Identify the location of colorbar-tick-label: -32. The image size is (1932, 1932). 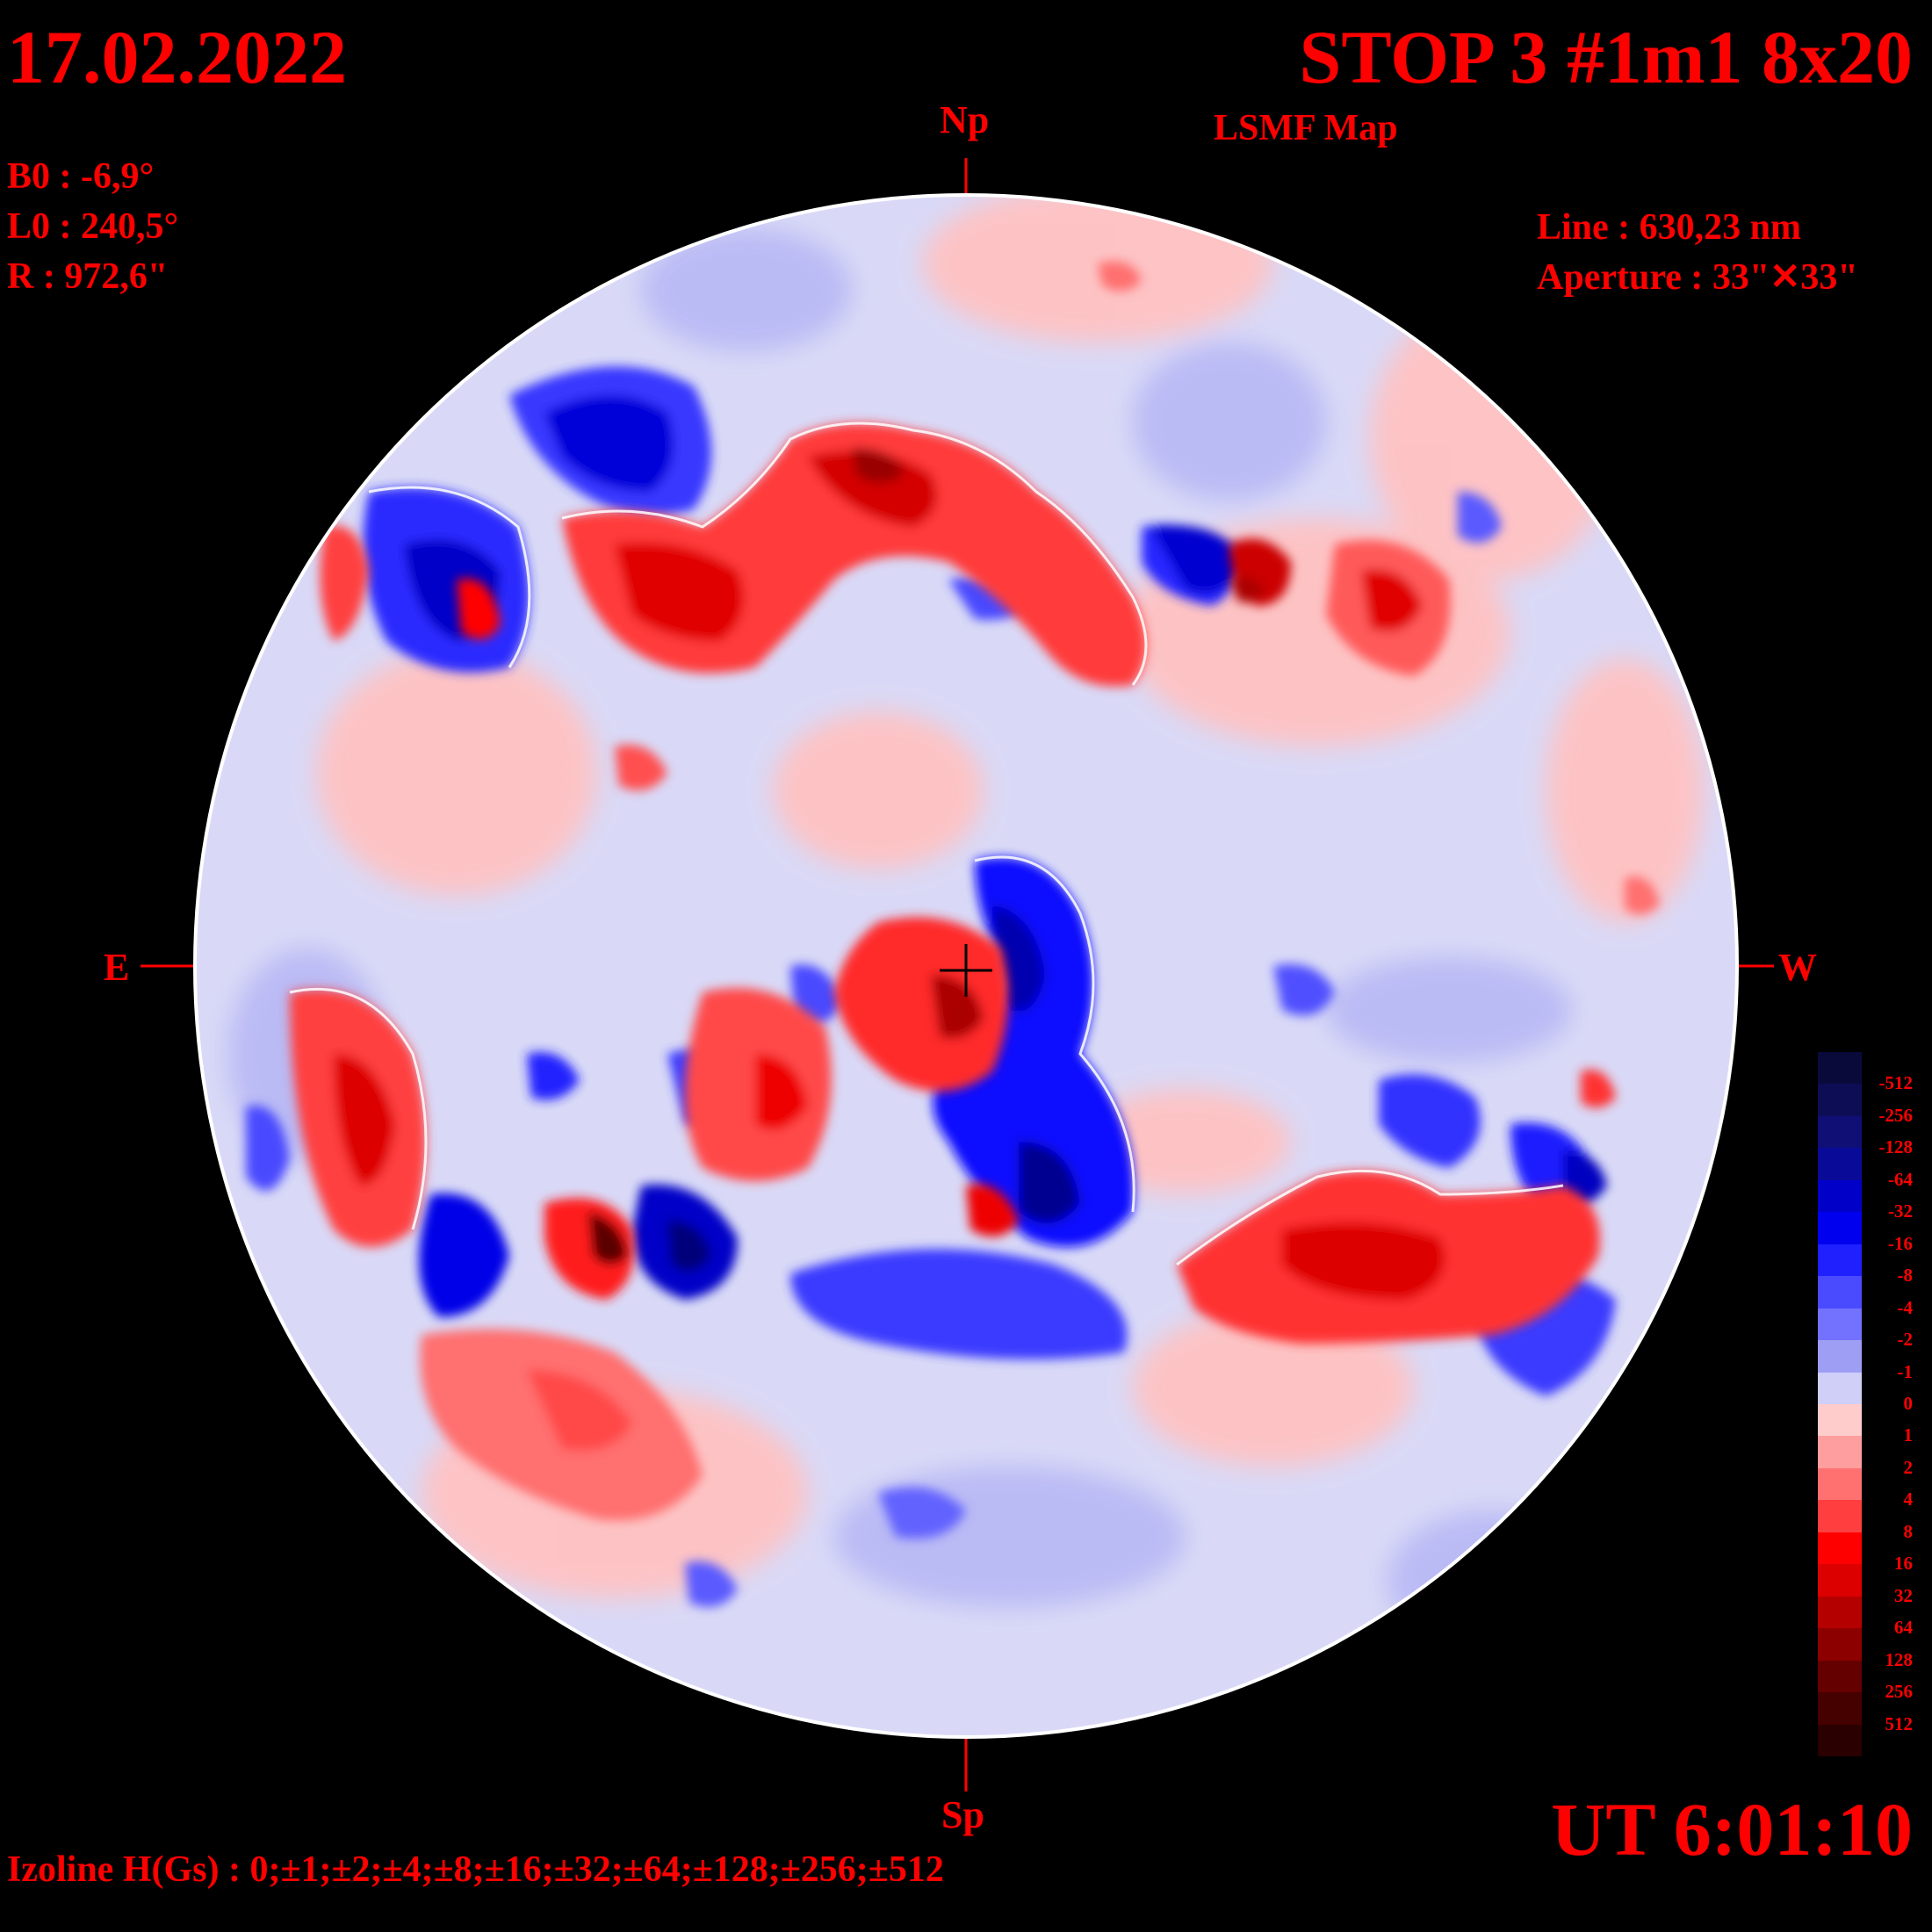
(1901, 1211).